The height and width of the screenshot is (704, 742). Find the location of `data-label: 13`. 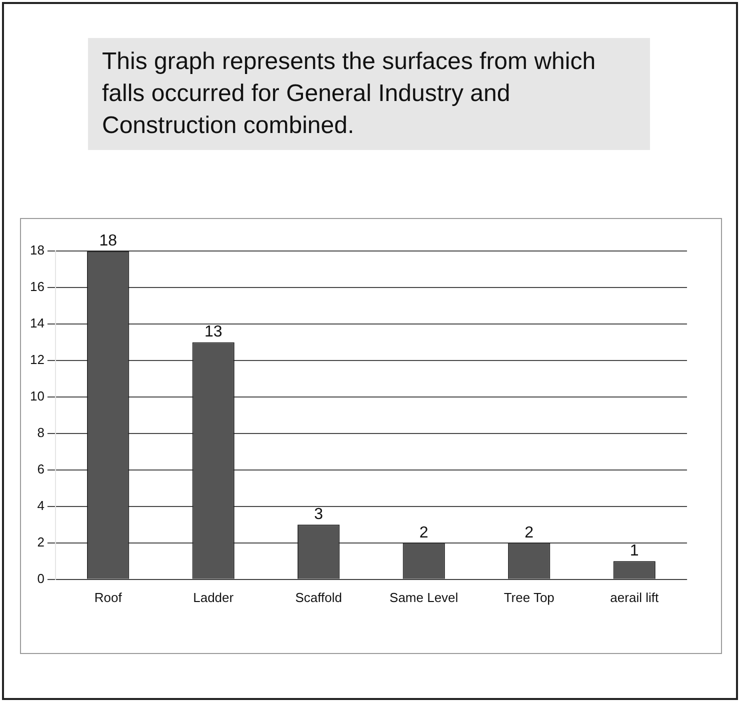

data-label: 13 is located at coordinates (213, 332).